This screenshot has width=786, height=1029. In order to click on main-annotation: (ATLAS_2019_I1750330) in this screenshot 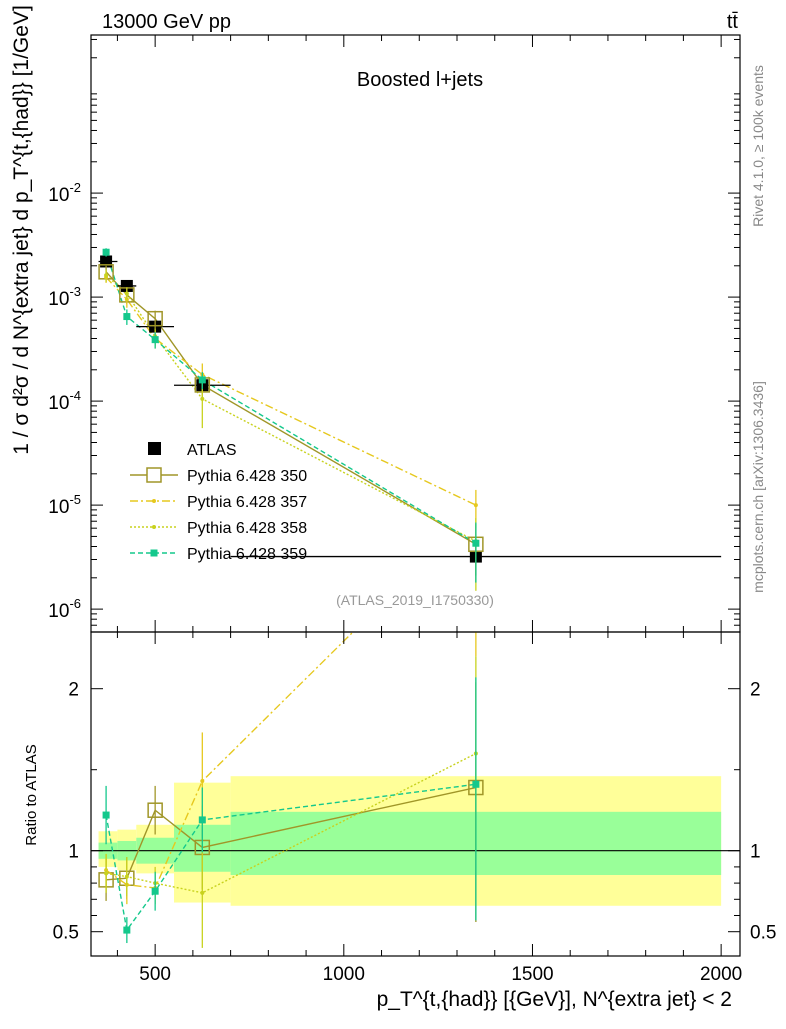, I will do `click(415, 600)`.